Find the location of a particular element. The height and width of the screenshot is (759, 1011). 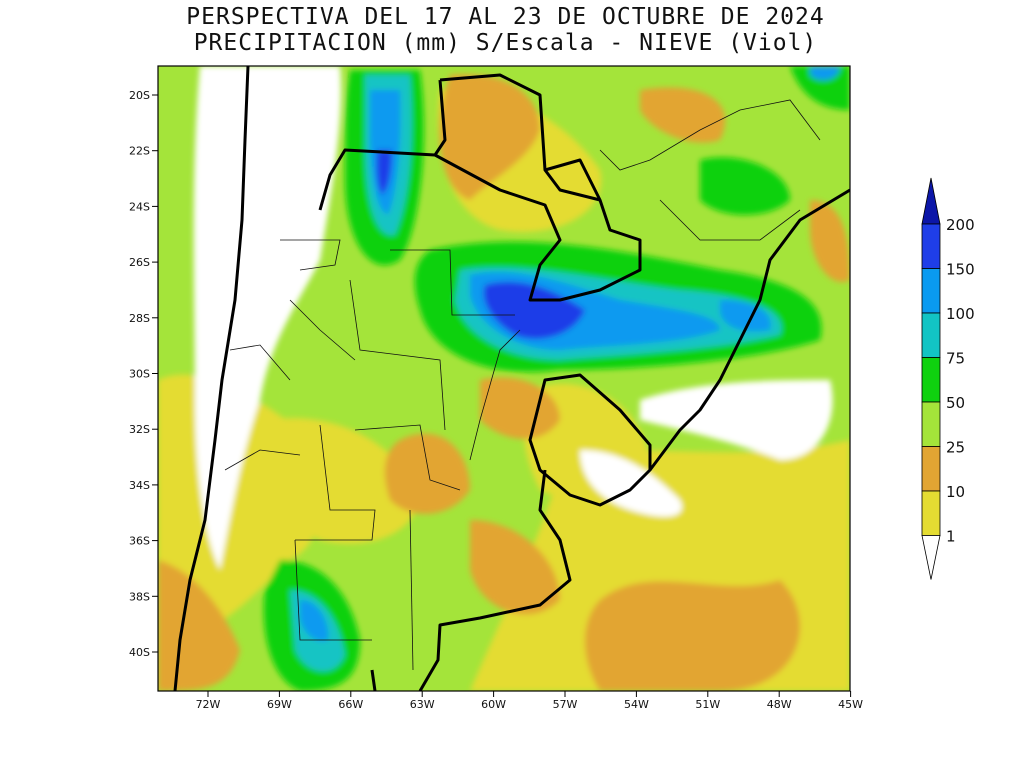

color-legend: 200 150 100 75 50 25 10 1 is located at coordinates (948, 378).